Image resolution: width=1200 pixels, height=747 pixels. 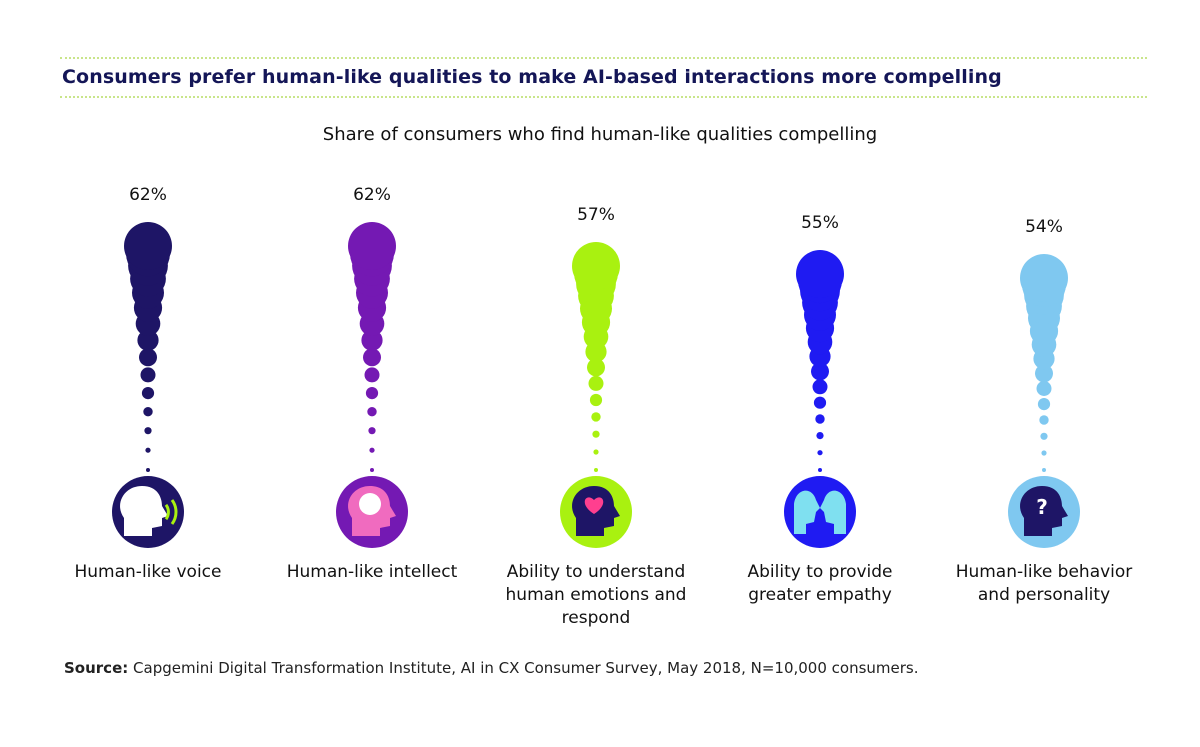 What do you see at coordinates (820, 595) in the screenshot?
I see `category-label-line: greater empathy` at bounding box center [820, 595].